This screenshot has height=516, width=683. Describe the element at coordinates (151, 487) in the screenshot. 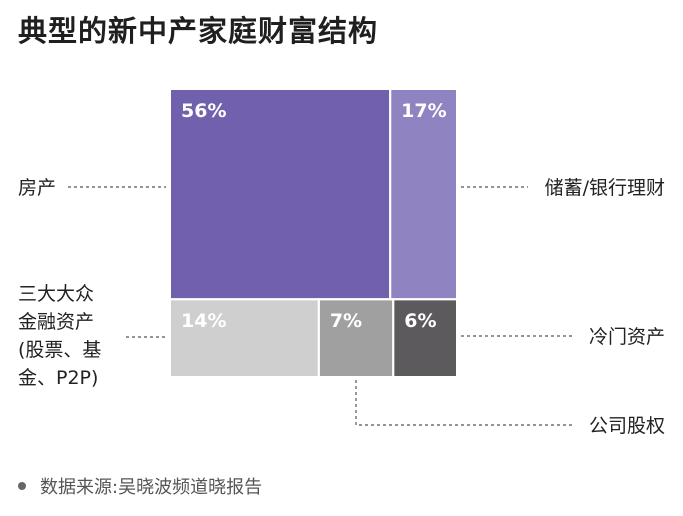

I see `source-text: 数据来源:吴晓波频道晓报告` at that location.